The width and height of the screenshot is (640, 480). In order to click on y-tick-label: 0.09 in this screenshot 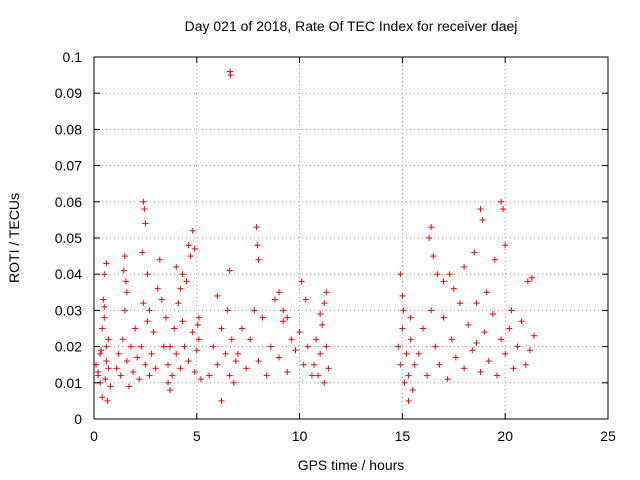, I will do `click(68, 93)`.